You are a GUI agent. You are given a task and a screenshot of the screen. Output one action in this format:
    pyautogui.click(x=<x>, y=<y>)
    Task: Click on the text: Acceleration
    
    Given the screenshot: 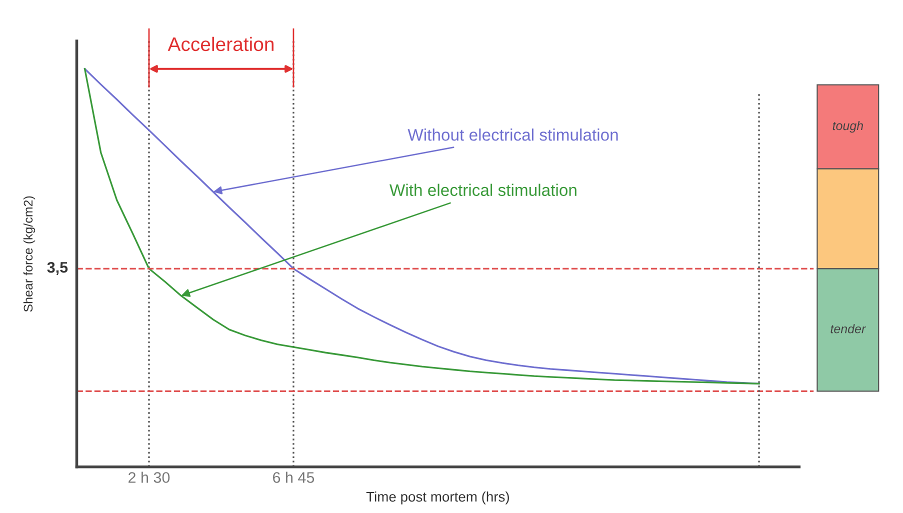 What is the action you would take?
    pyautogui.click(x=221, y=44)
    